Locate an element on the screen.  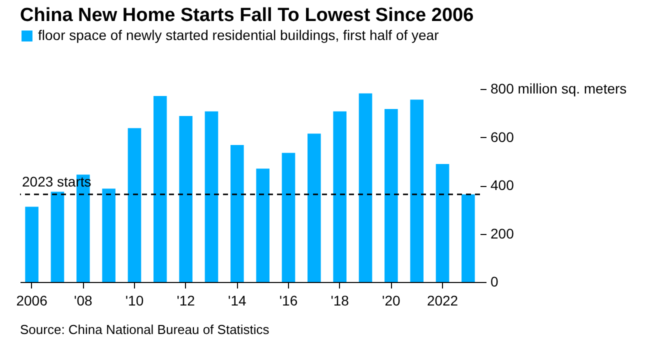
x-tick-label: '14 is located at coordinates (237, 300).